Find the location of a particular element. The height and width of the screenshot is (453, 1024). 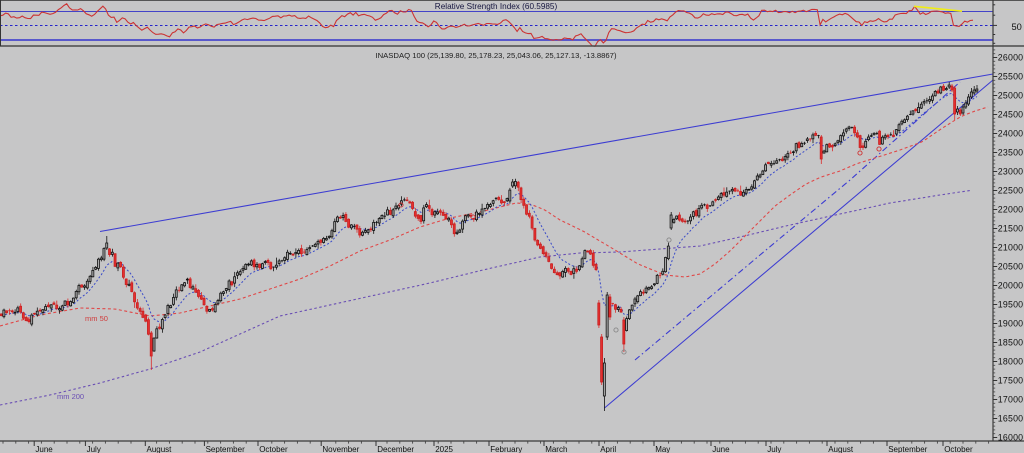

svg-text: 21000 is located at coordinates (1010, 248).